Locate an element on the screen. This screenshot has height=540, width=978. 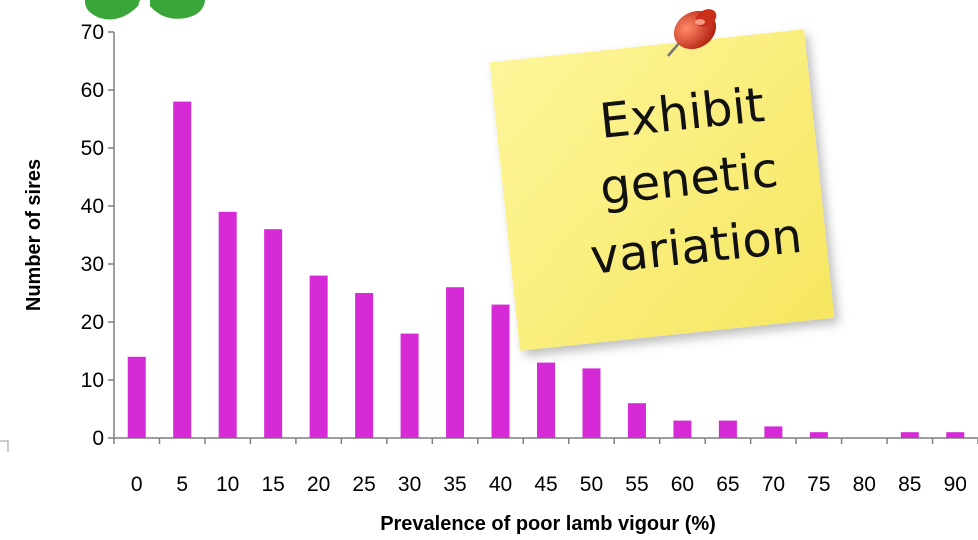
x-tick-label: 80 is located at coordinates (864, 484).